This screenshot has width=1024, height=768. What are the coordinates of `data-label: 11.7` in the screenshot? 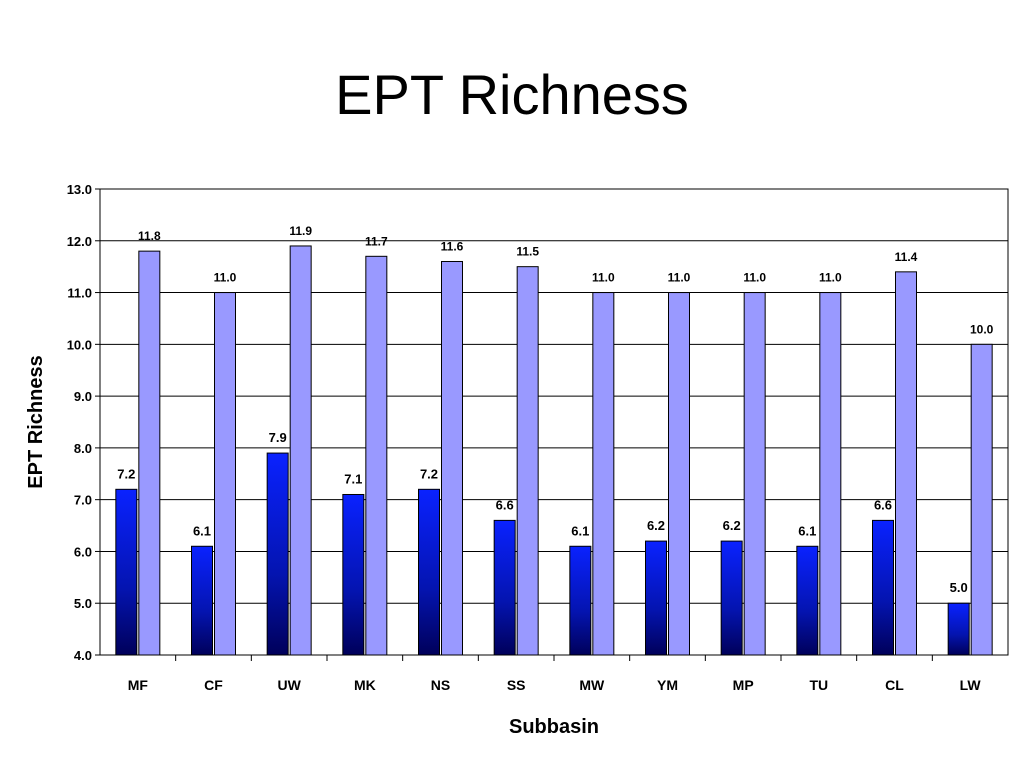 It's located at (376, 241).